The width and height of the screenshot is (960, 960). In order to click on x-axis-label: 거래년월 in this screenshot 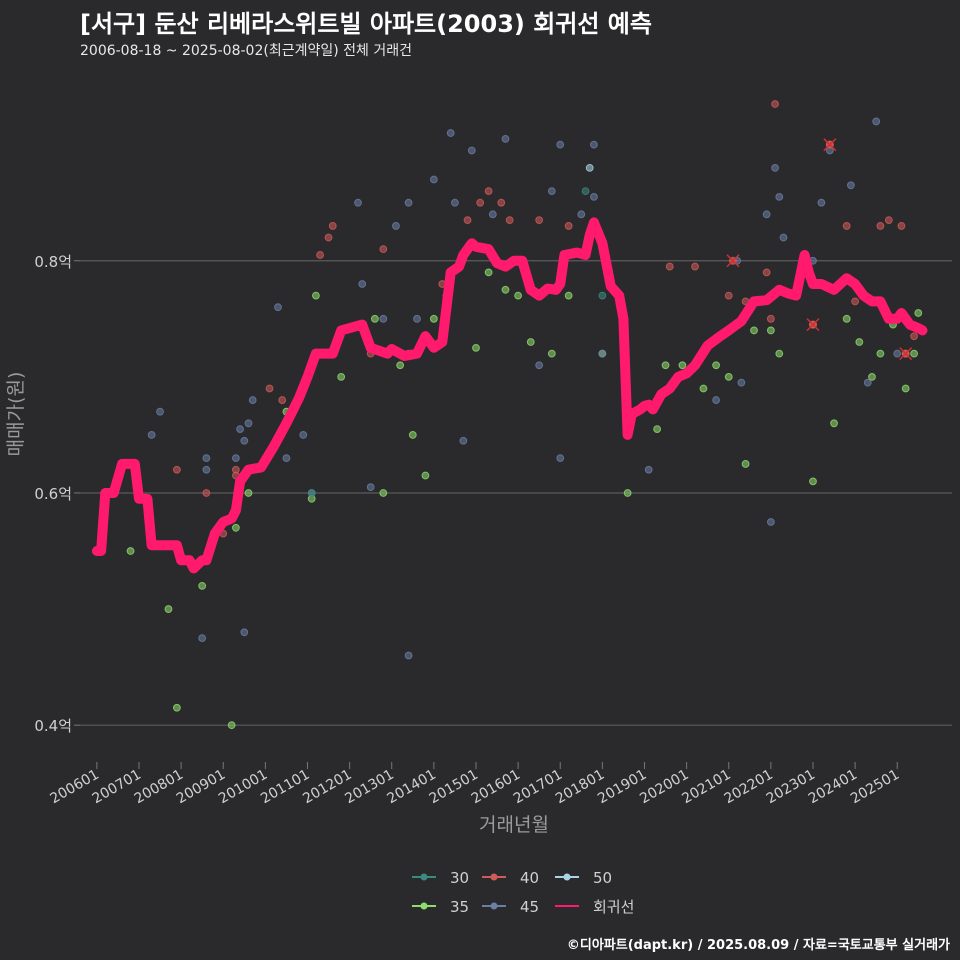, I will do `click(514, 825)`.